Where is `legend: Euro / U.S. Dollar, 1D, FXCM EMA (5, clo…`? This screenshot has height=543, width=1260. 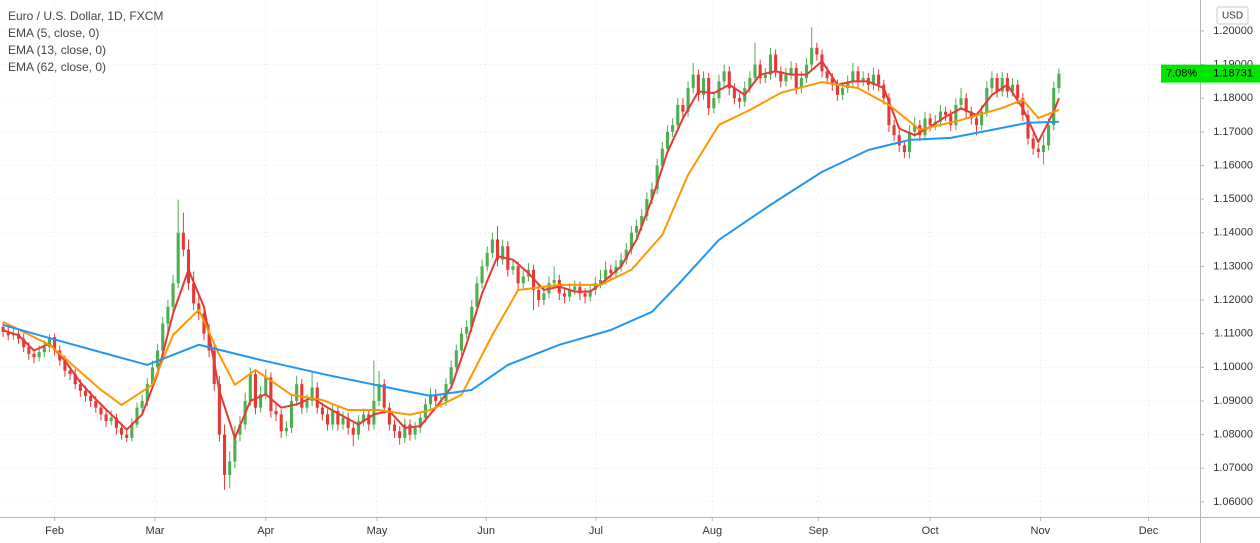
legend: Euro / U.S. Dollar, 1D, FXCM EMA (5, clo… is located at coordinates (85, 41).